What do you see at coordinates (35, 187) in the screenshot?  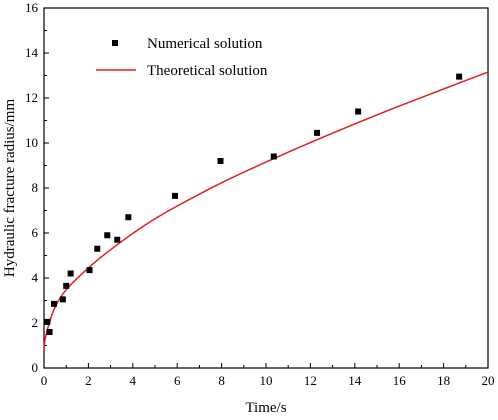 I see `y-tick-label: 8` at bounding box center [35, 187].